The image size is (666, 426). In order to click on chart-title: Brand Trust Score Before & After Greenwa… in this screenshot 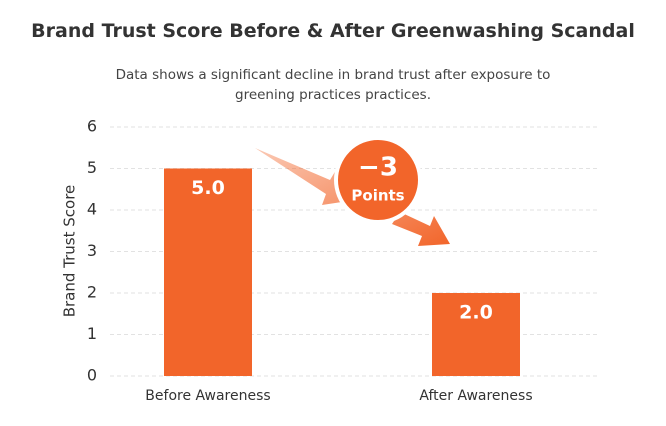, I will do `click(333, 31)`.